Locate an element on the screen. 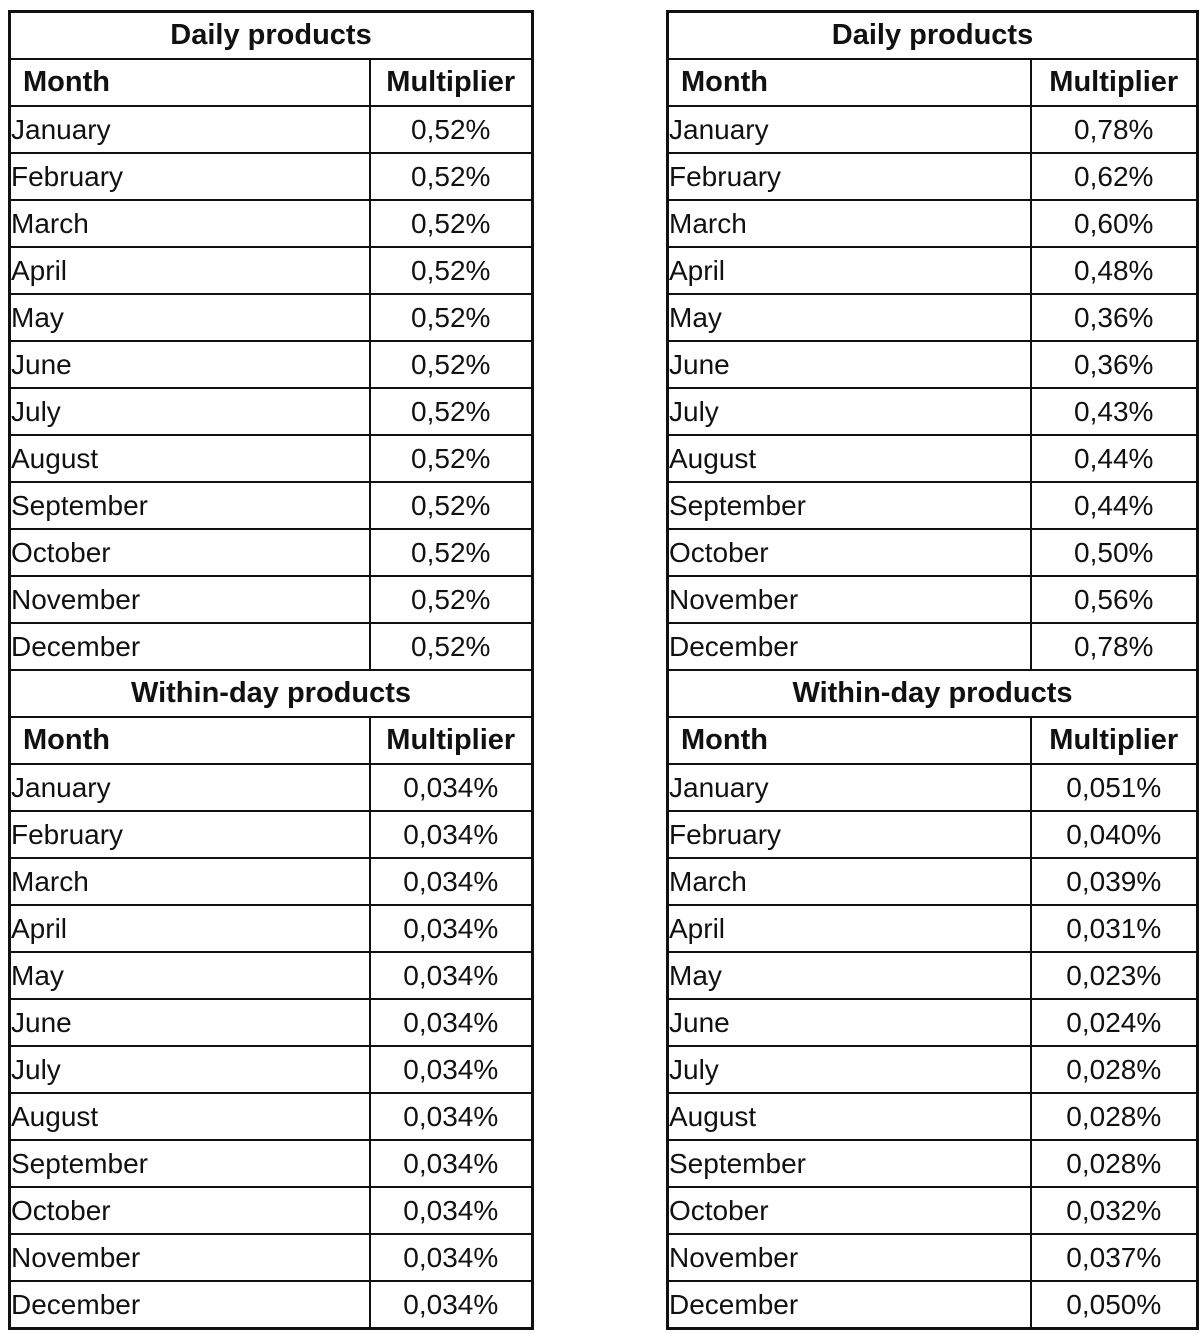 The height and width of the screenshot is (1335, 1200). table-row: June 0,36% is located at coordinates (932, 364).